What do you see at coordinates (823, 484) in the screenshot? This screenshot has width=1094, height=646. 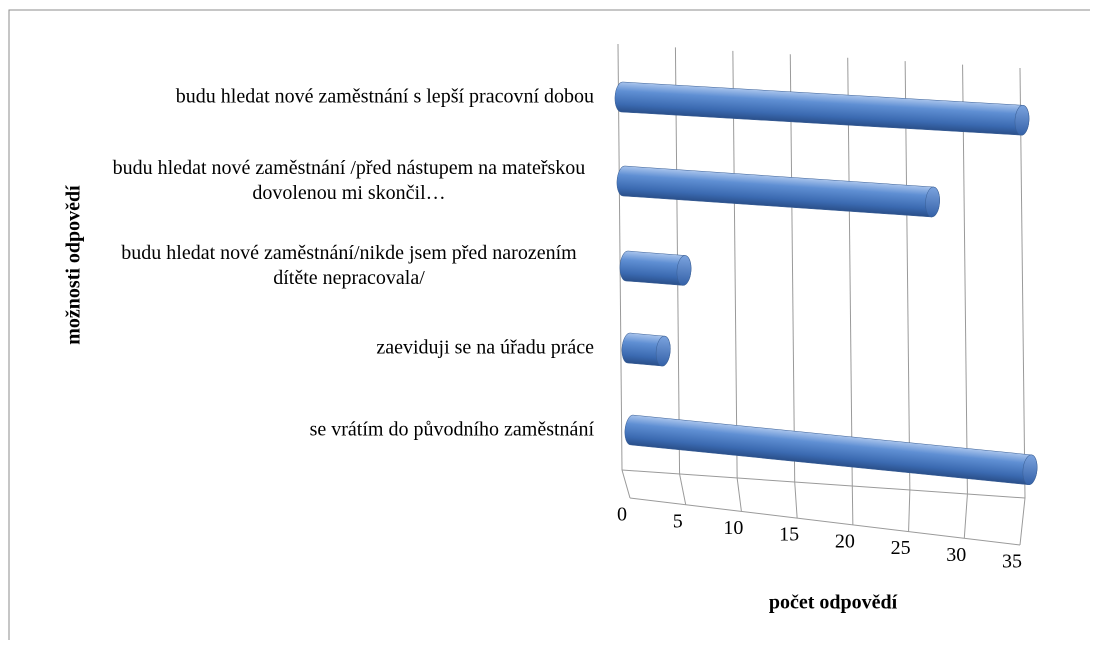 I see `floor-back-edge` at bounding box center [823, 484].